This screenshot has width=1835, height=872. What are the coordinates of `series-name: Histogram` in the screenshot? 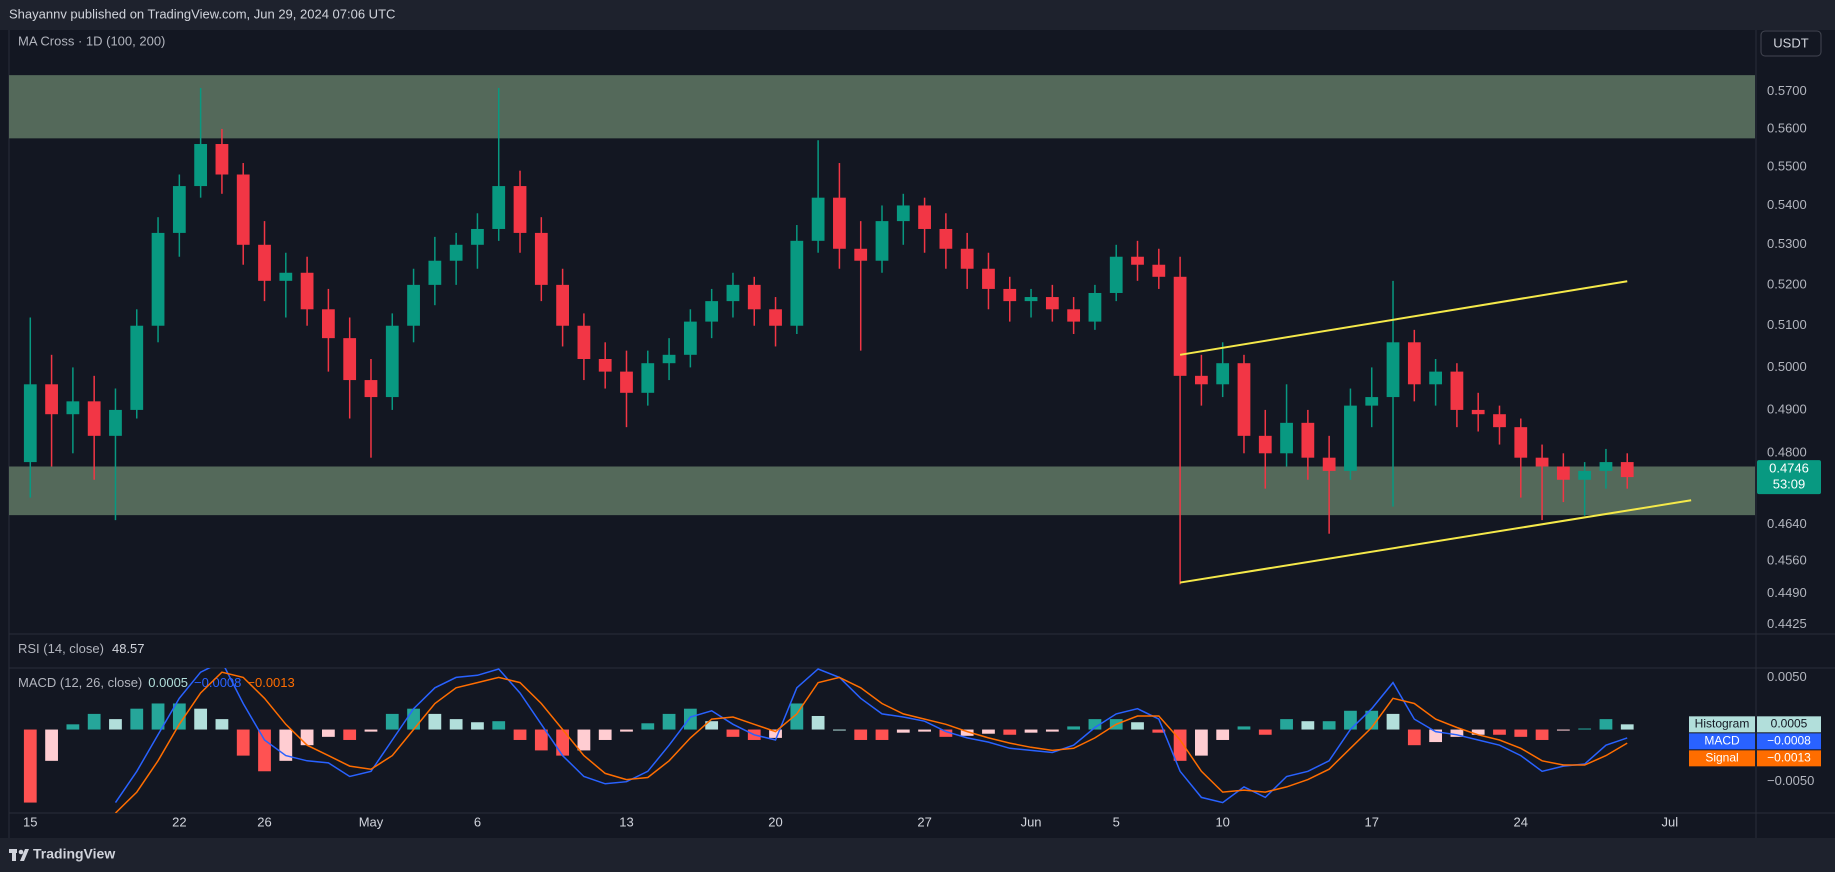 It's located at (1722, 724).